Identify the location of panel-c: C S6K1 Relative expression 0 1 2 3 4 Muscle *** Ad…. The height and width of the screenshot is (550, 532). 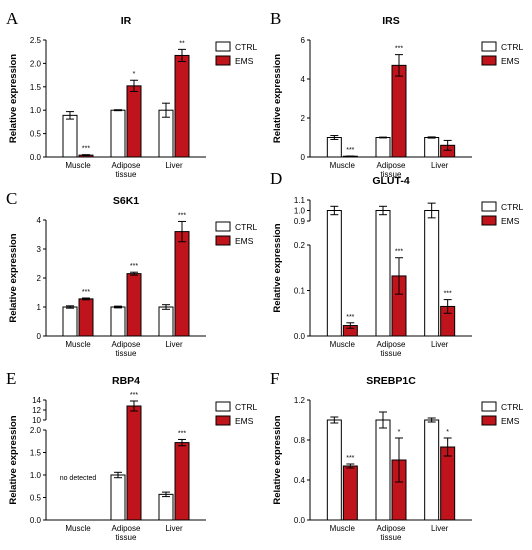
(131, 273).